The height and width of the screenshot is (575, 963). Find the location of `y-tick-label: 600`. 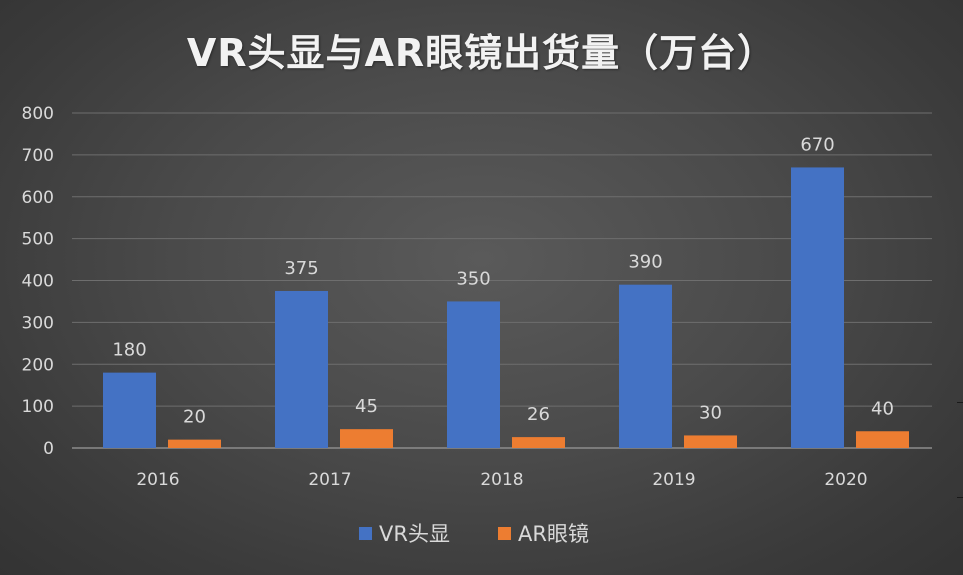

y-tick-label: 600 is located at coordinates (38, 198).